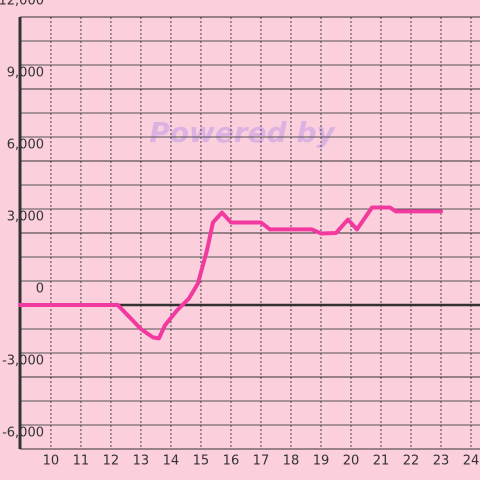 The image size is (480, 480). I want to click on x-tick-label: 11, so click(81, 461).